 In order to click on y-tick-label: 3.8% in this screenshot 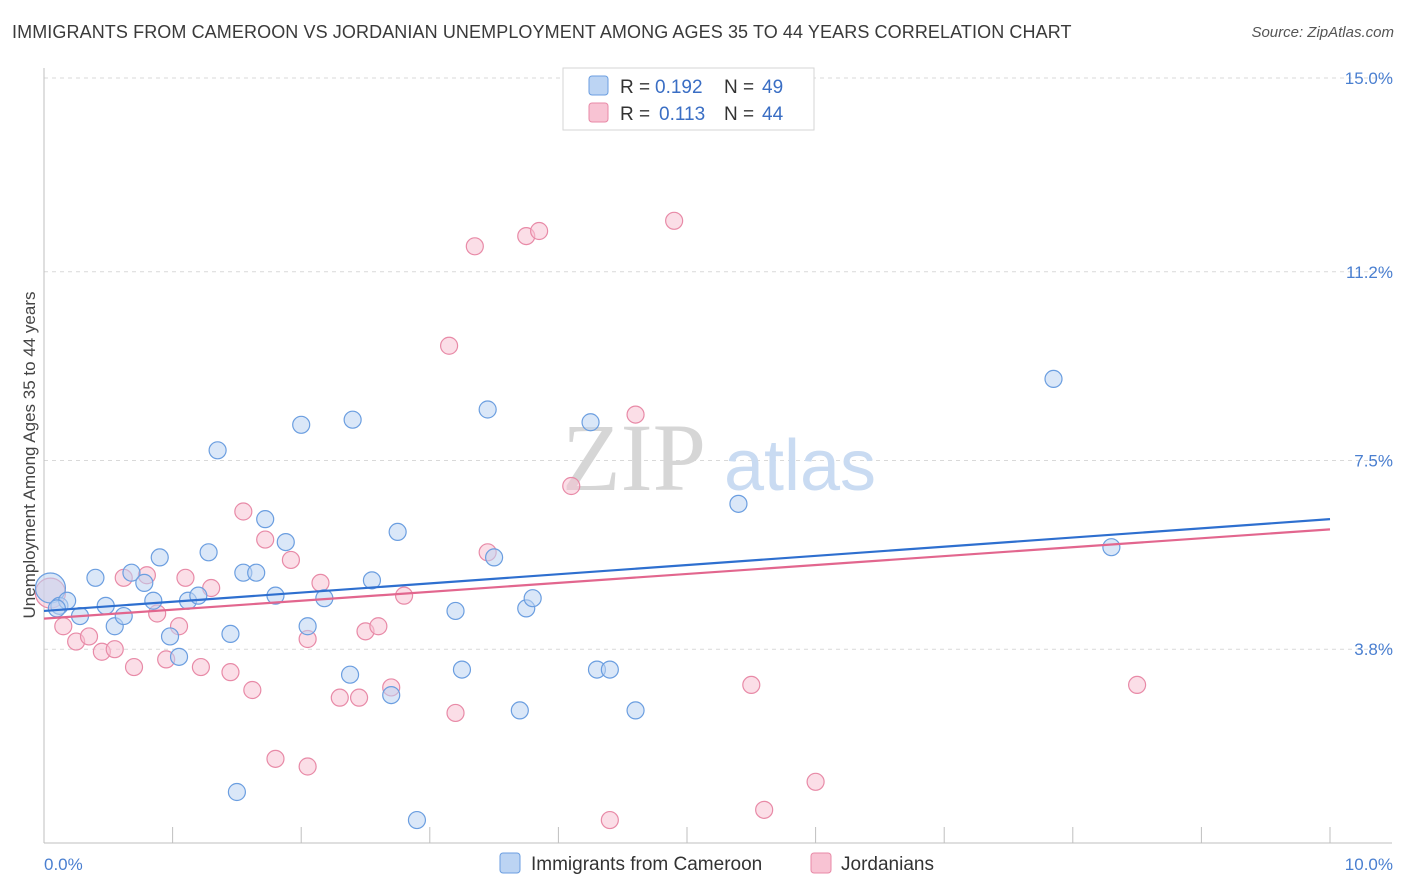, I will do `click(1373, 649)`.